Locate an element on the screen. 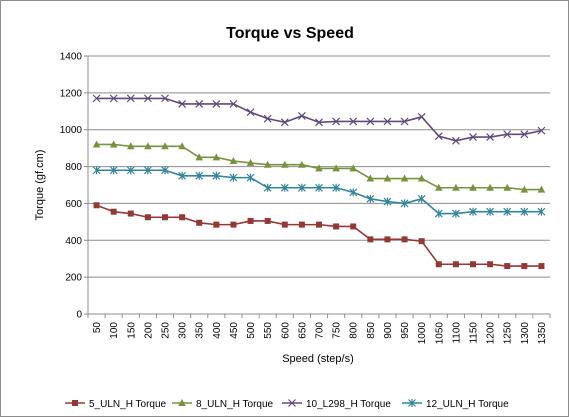 The height and width of the screenshot is (417, 569). x-tick-label: 1250 is located at coordinates (508, 333).